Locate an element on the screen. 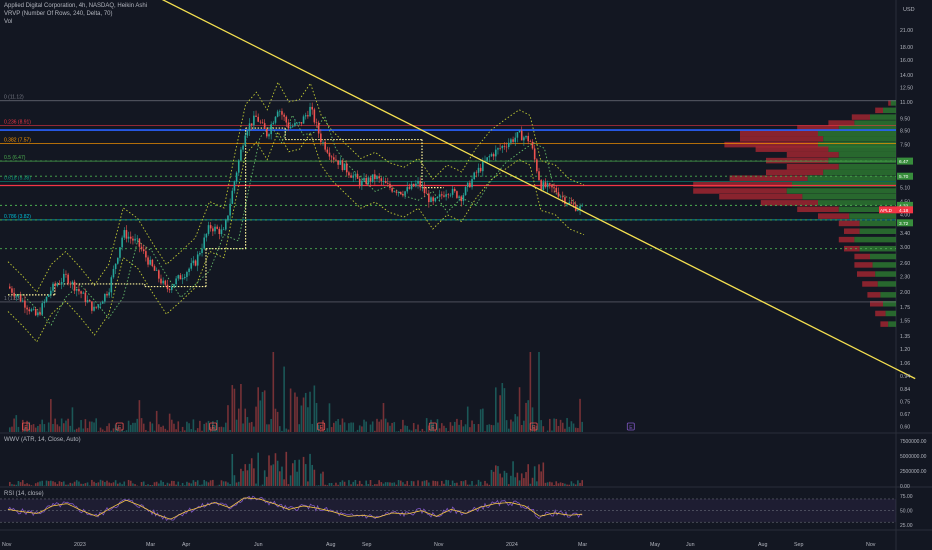 The image size is (932, 550). vrvp-label: VRVP (Number Of Rows, 240, Delta, 70) is located at coordinates (58, 14).